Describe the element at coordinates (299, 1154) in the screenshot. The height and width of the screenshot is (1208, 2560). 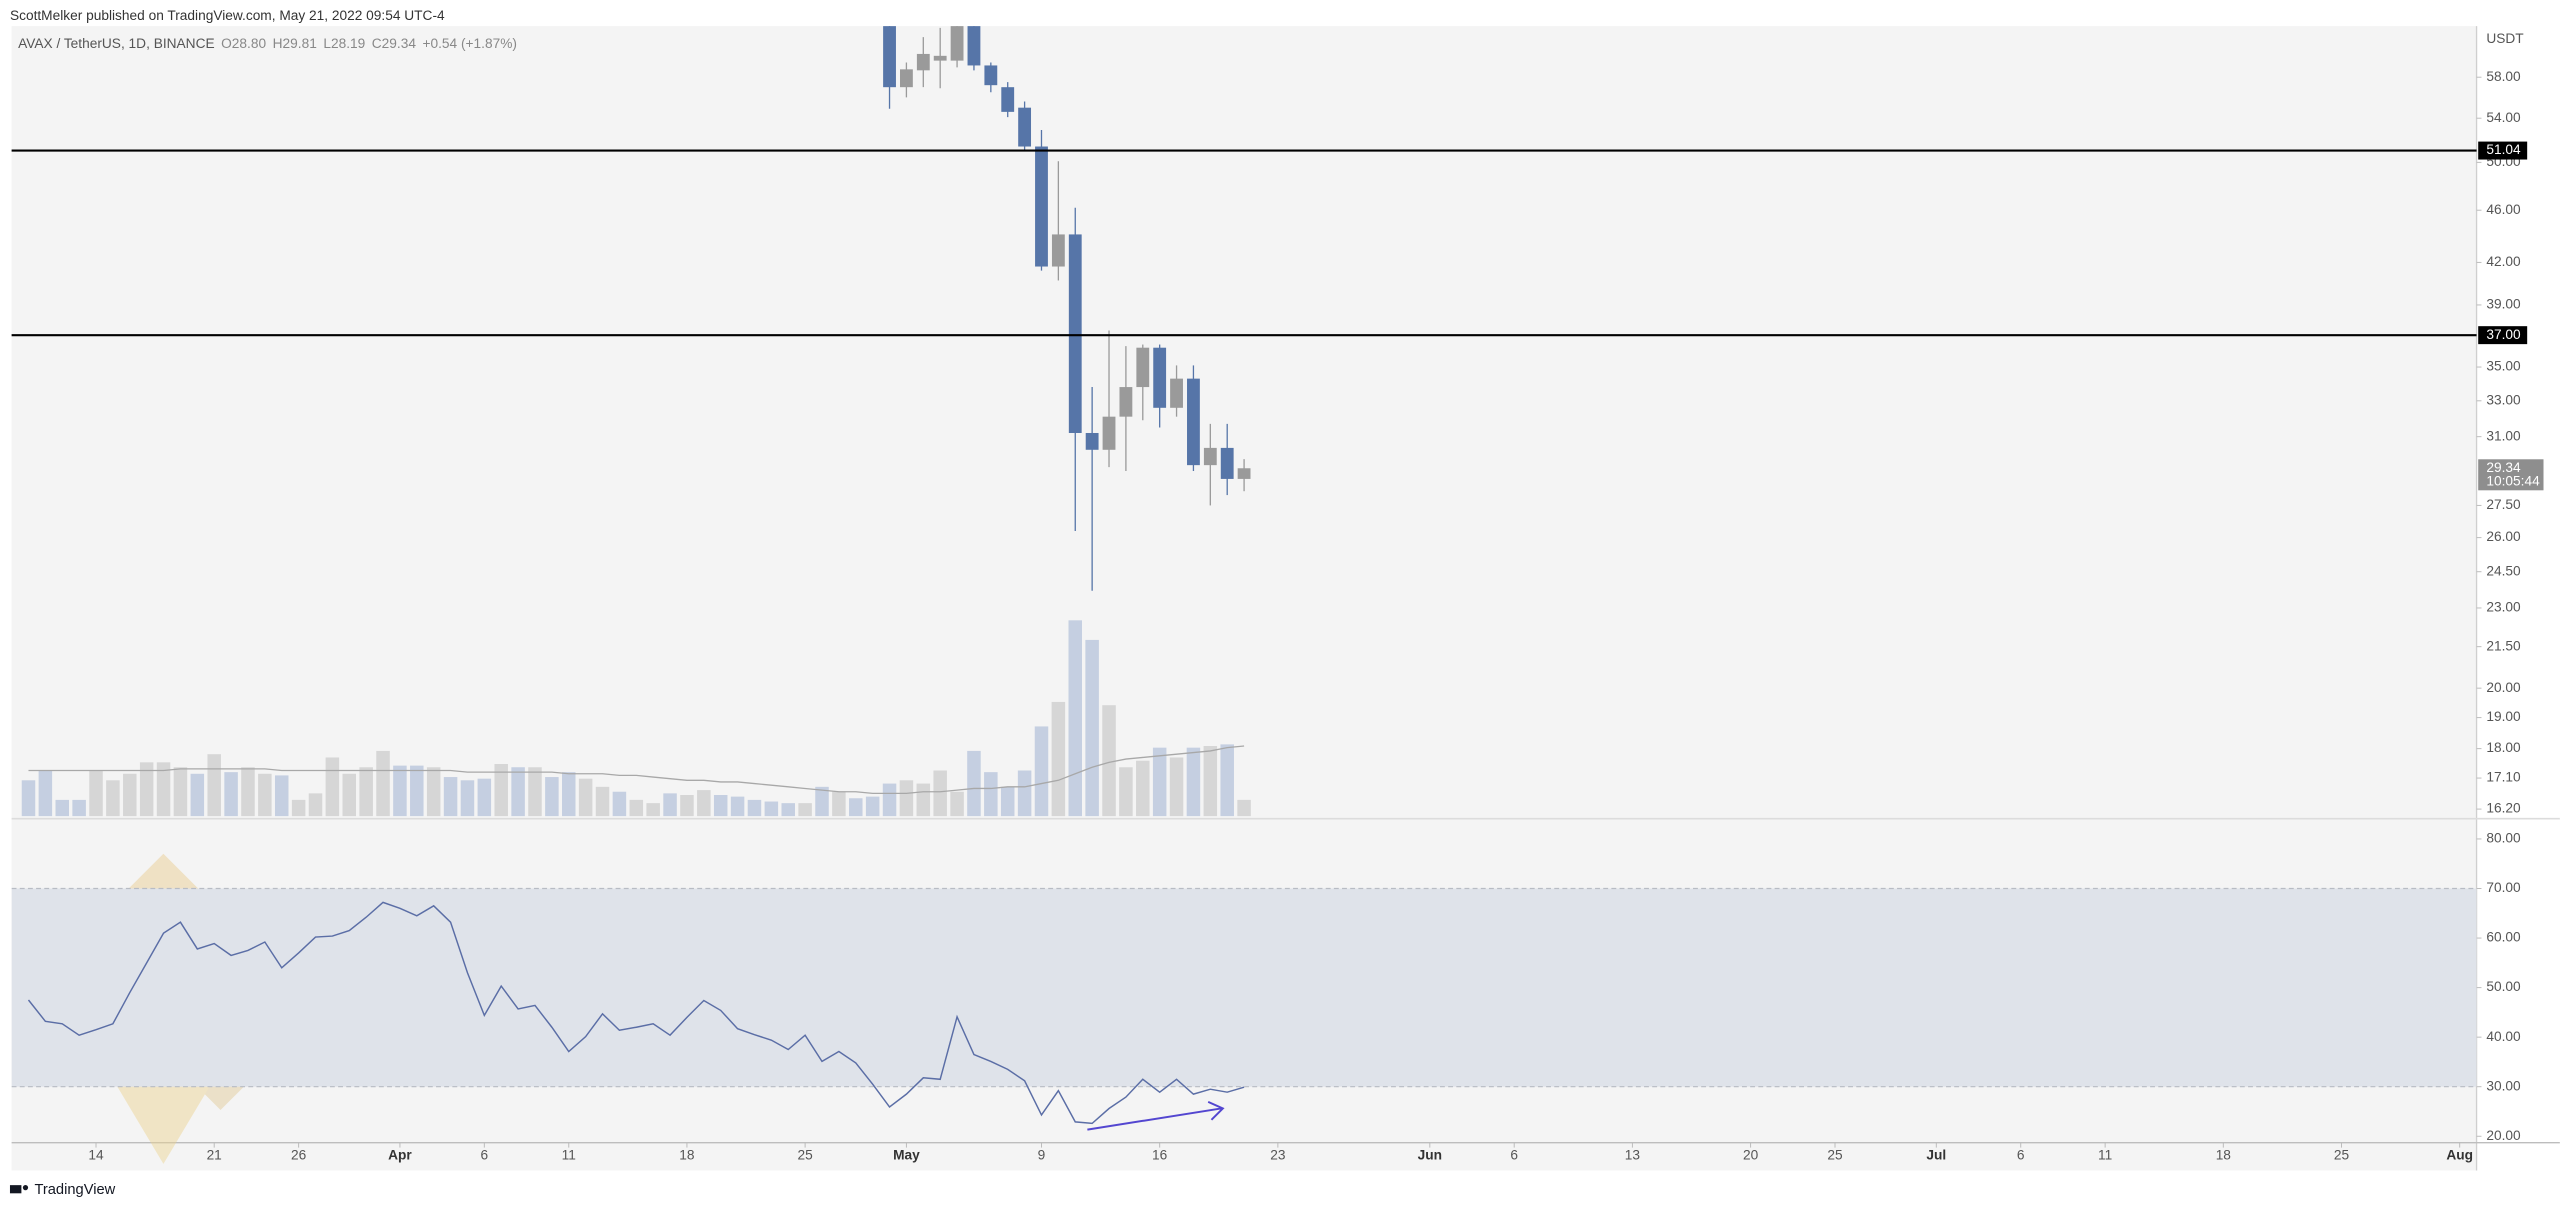
I see `x-tick-label: 26` at that location.